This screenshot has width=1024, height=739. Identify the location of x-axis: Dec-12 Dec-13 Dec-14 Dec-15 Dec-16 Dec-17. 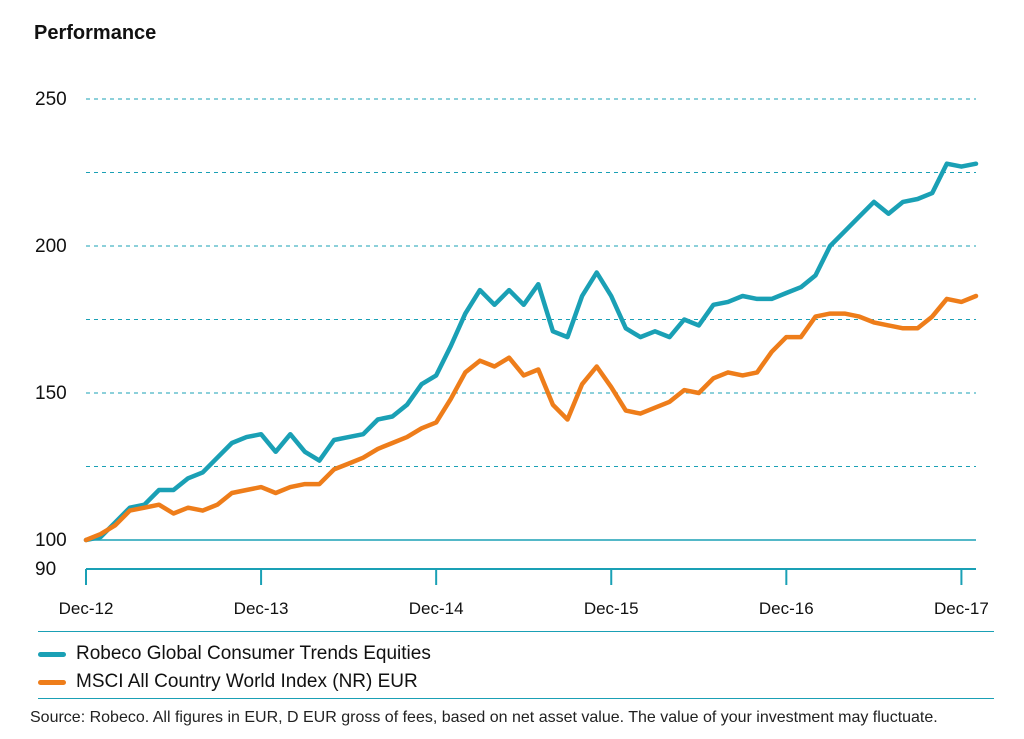
(524, 593).